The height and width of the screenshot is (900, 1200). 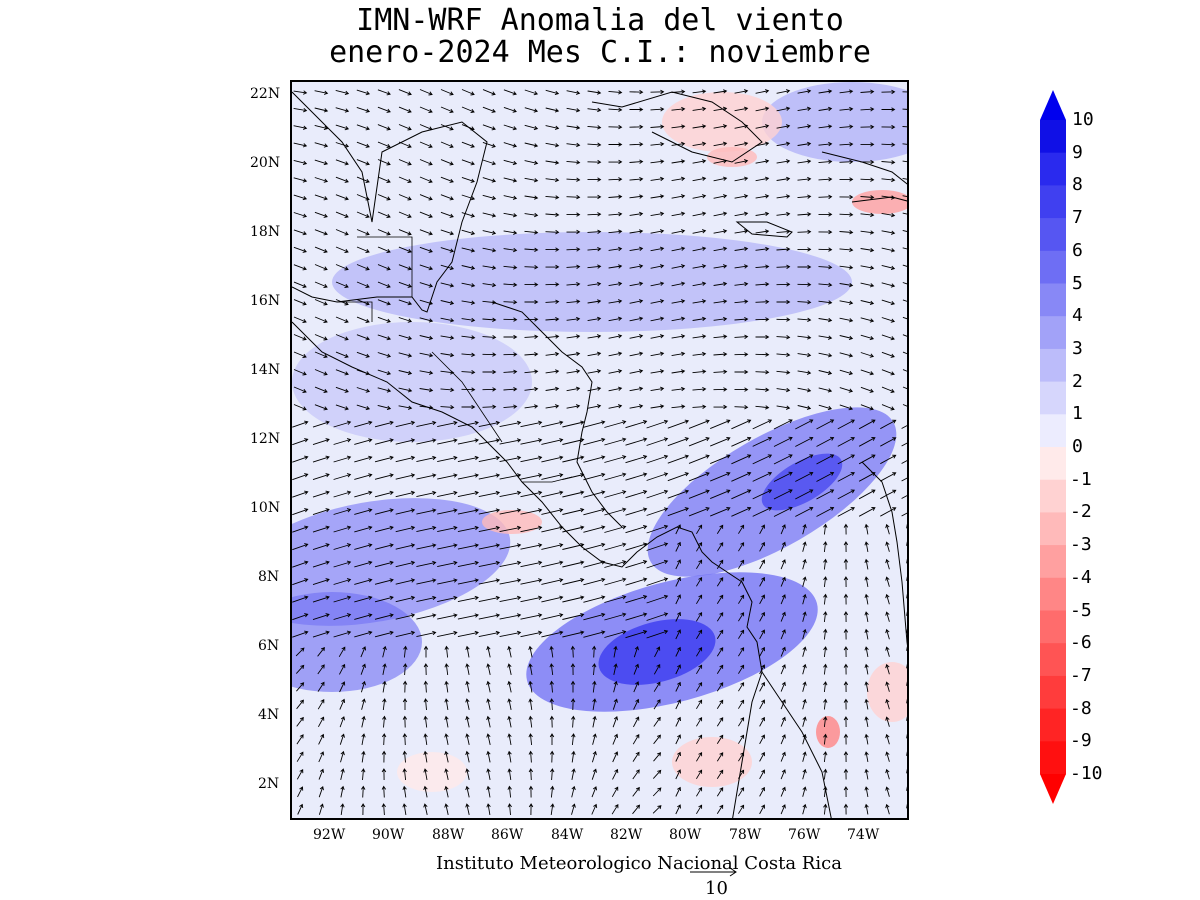 I want to click on lat-tick-label: 20N, so click(x=265, y=163).